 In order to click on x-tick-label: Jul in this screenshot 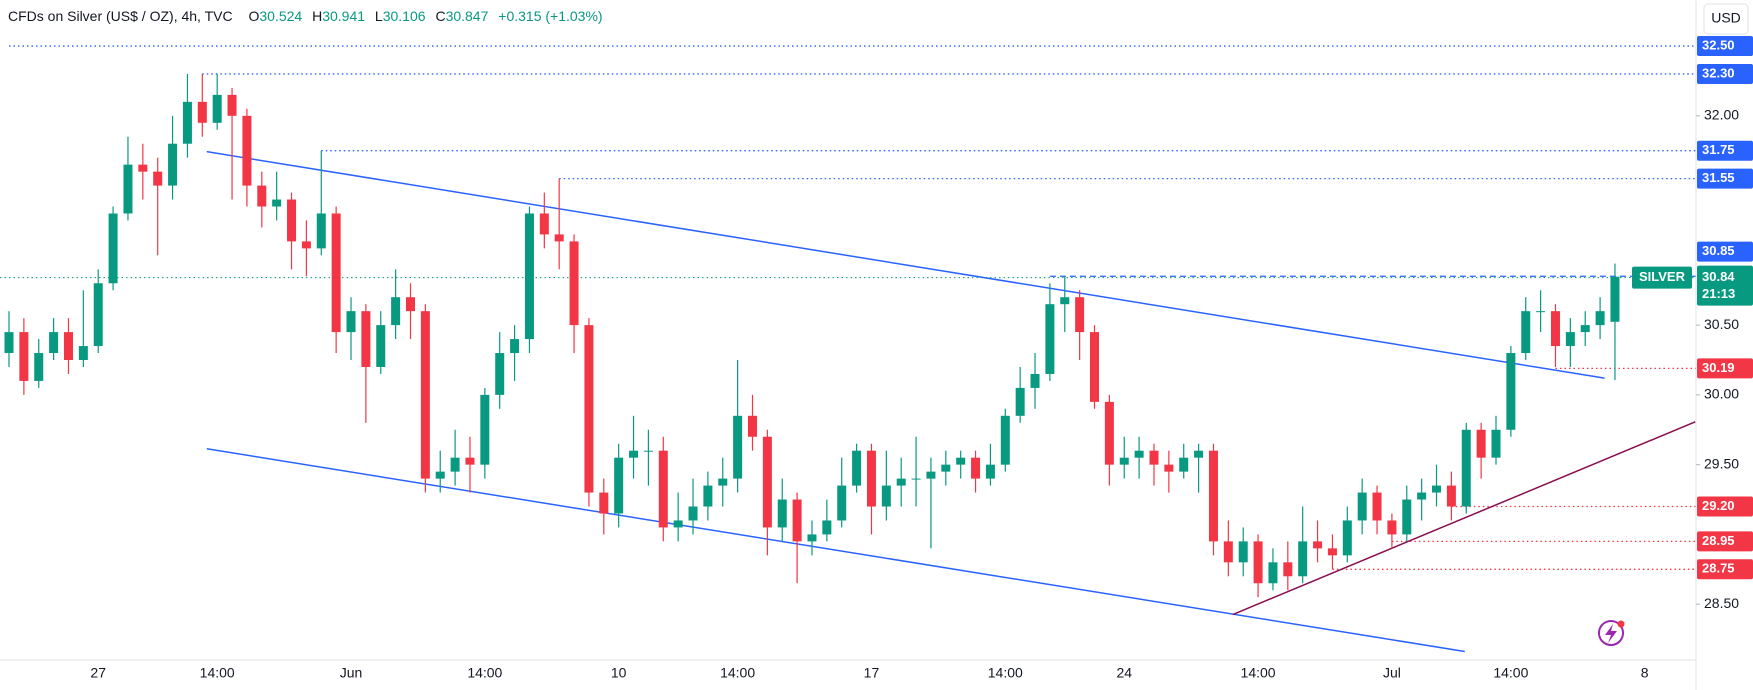, I will do `click(1392, 673)`.